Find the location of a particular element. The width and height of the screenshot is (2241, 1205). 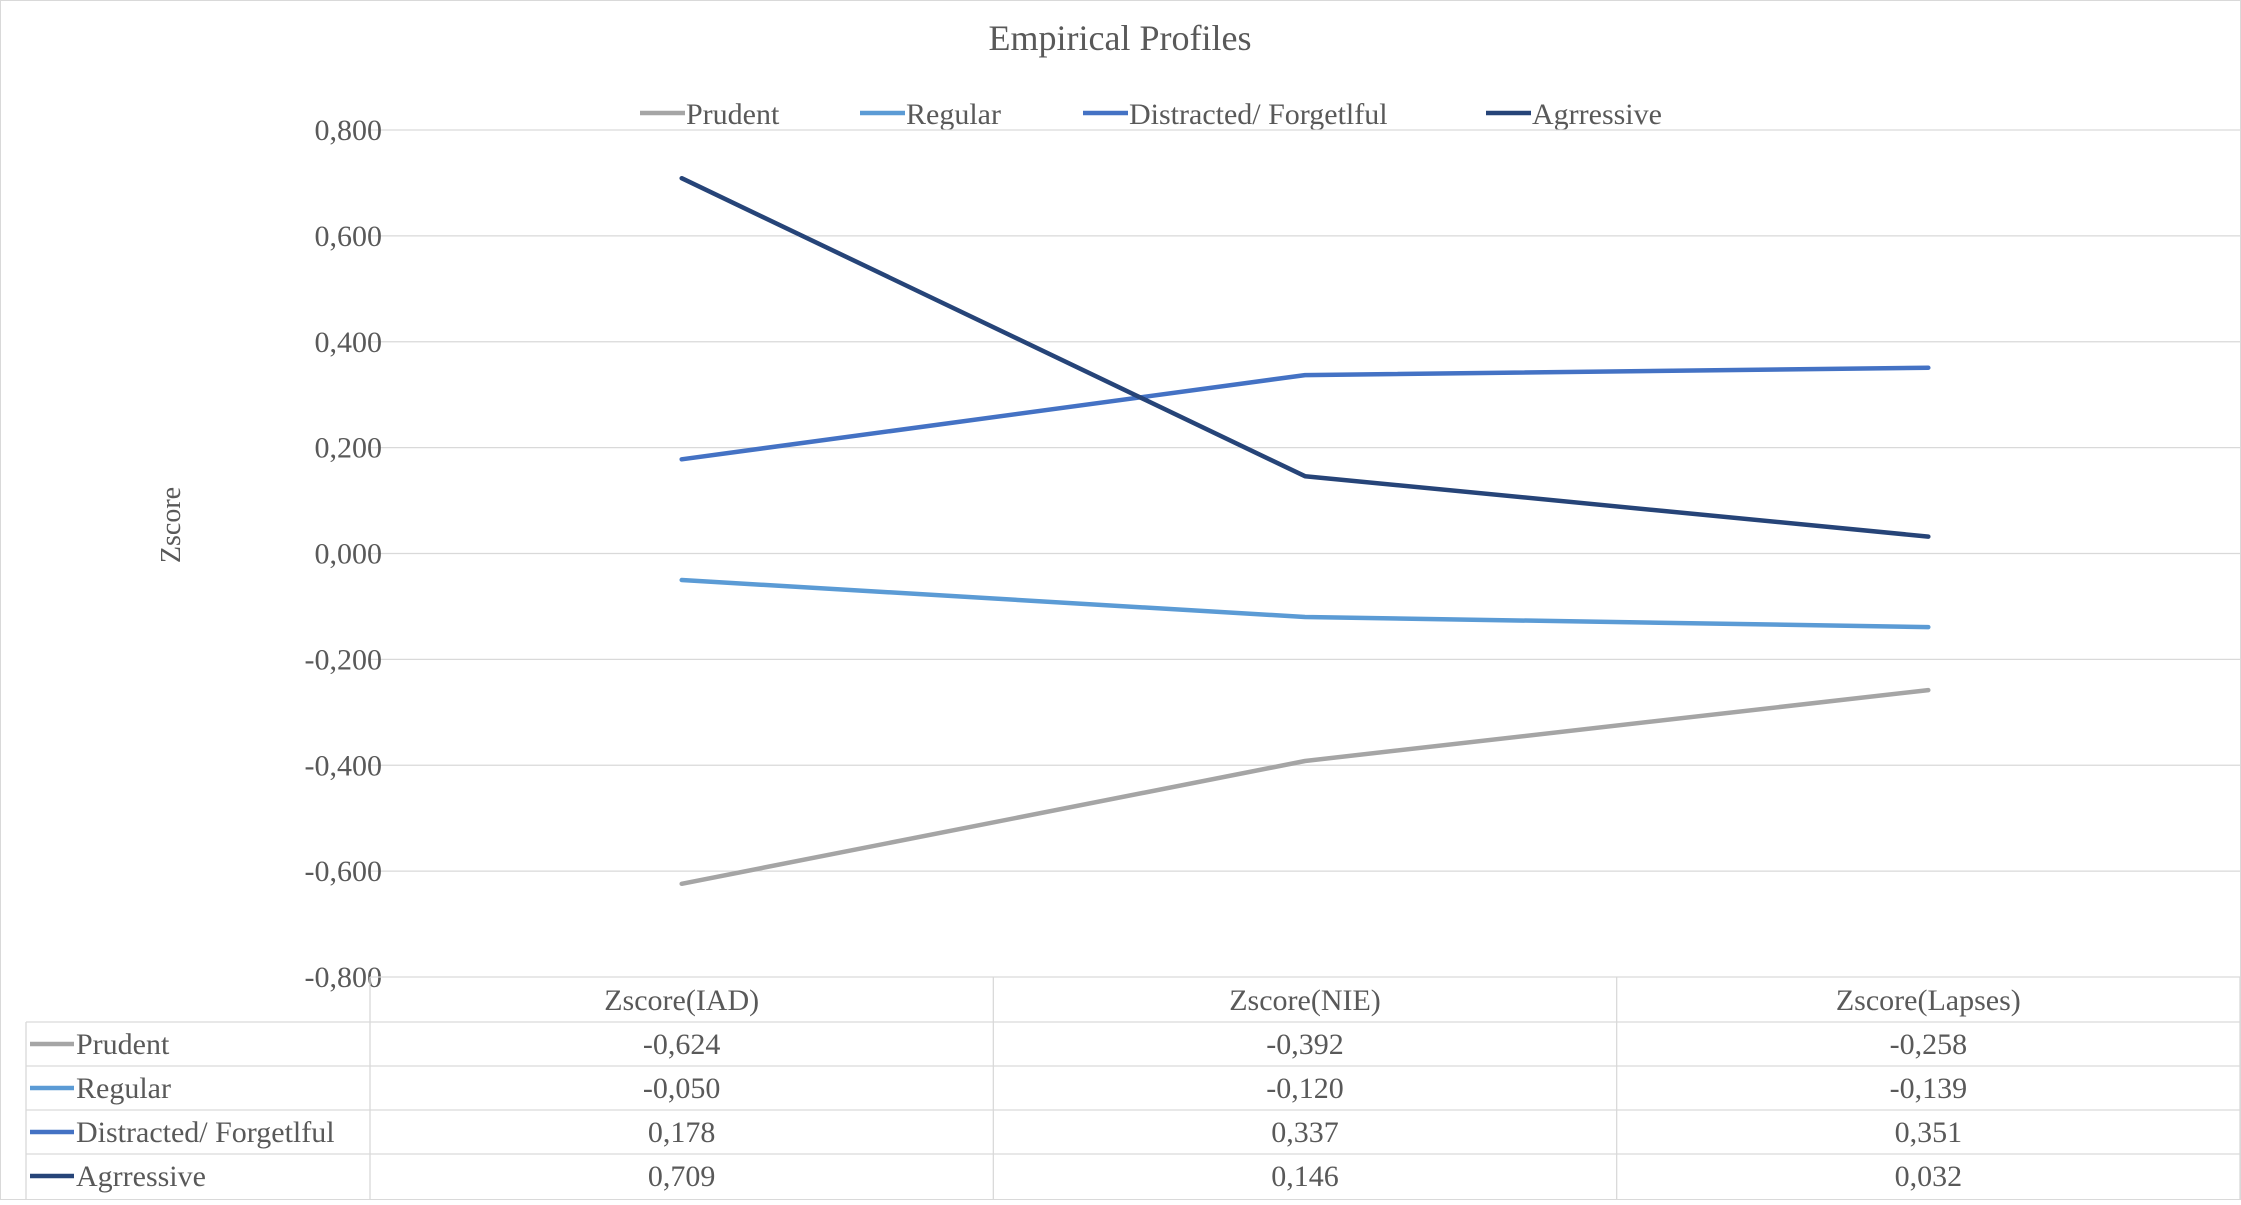

y-tick-label: -0,400 is located at coordinates (344, 765).